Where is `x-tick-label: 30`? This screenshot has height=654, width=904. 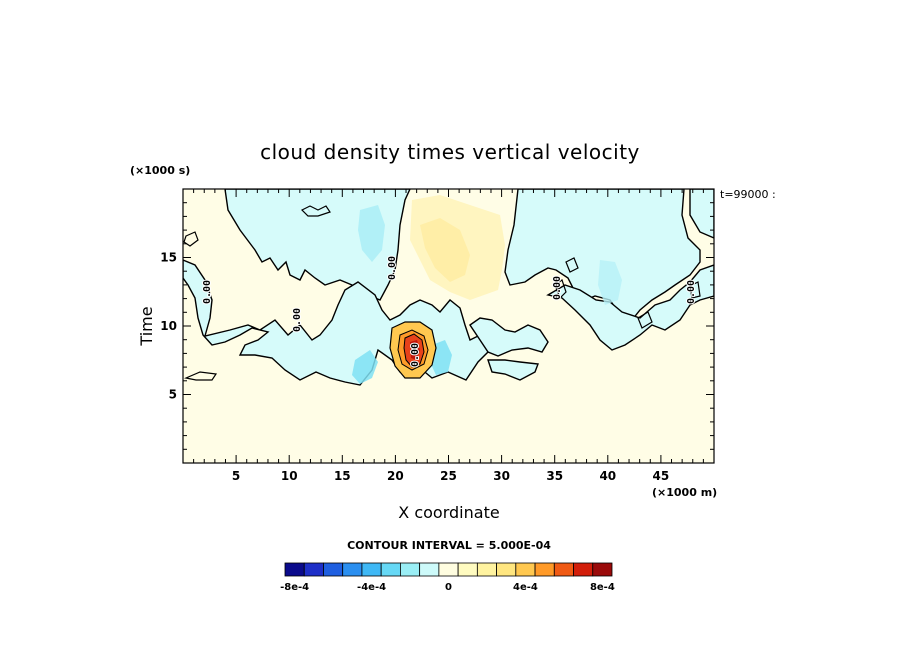
x-tick-label: 30 is located at coordinates (501, 476).